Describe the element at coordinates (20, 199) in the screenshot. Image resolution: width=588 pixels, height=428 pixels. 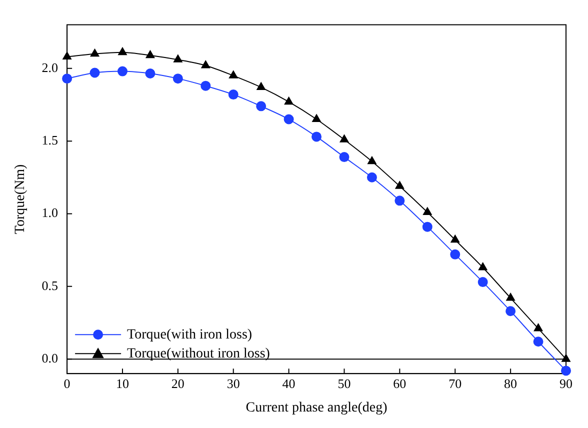
I see `y-axis-title: Torque(Nm)` at that location.